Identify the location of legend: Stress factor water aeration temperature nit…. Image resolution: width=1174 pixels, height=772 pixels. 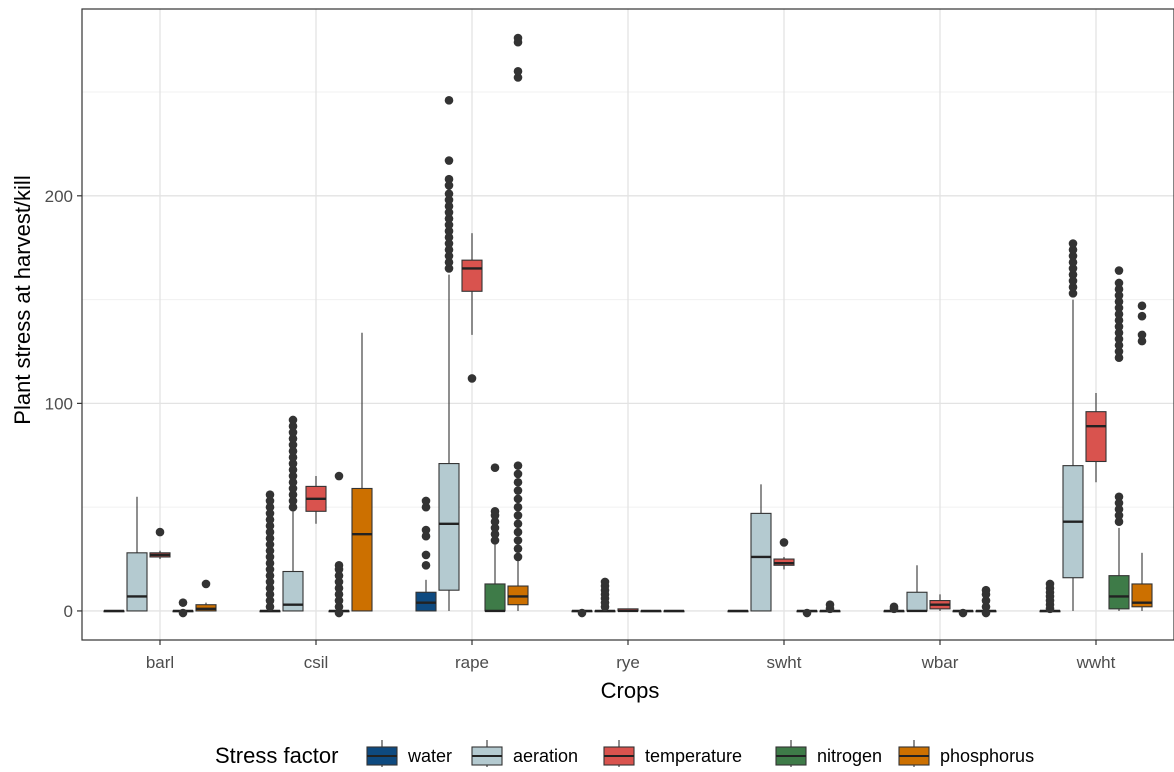
(624, 756).